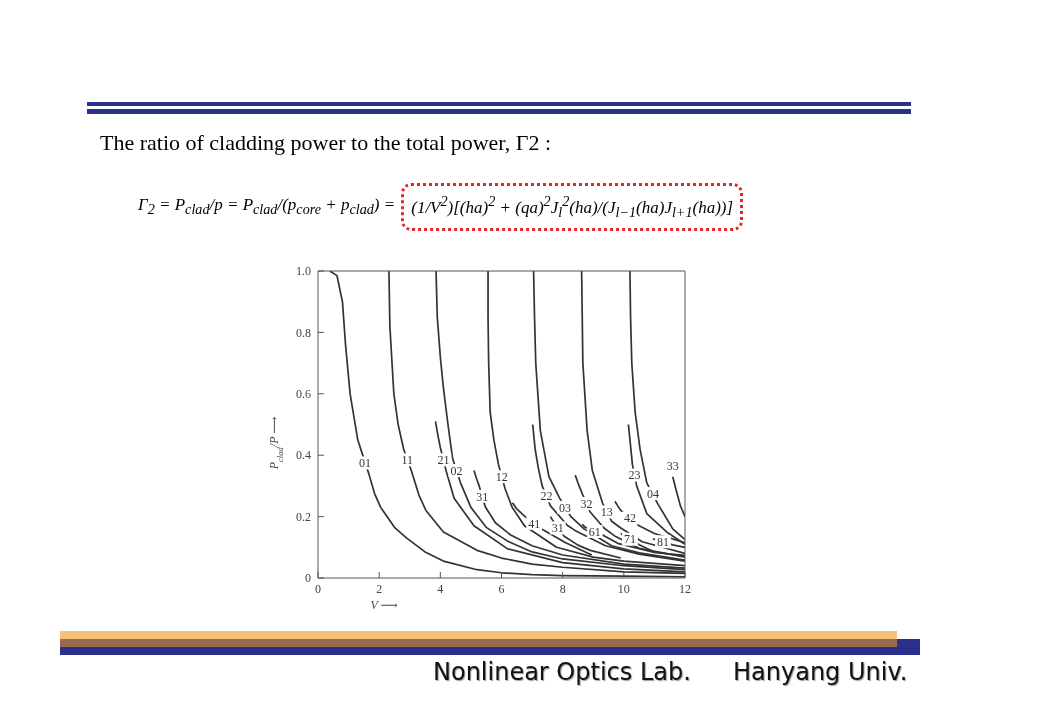 Image resolution: width=1040 pixels, height=720 pixels. What do you see at coordinates (303, 271) in the screenshot?
I see `y-tick-label: 1.0` at bounding box center [303, 271].